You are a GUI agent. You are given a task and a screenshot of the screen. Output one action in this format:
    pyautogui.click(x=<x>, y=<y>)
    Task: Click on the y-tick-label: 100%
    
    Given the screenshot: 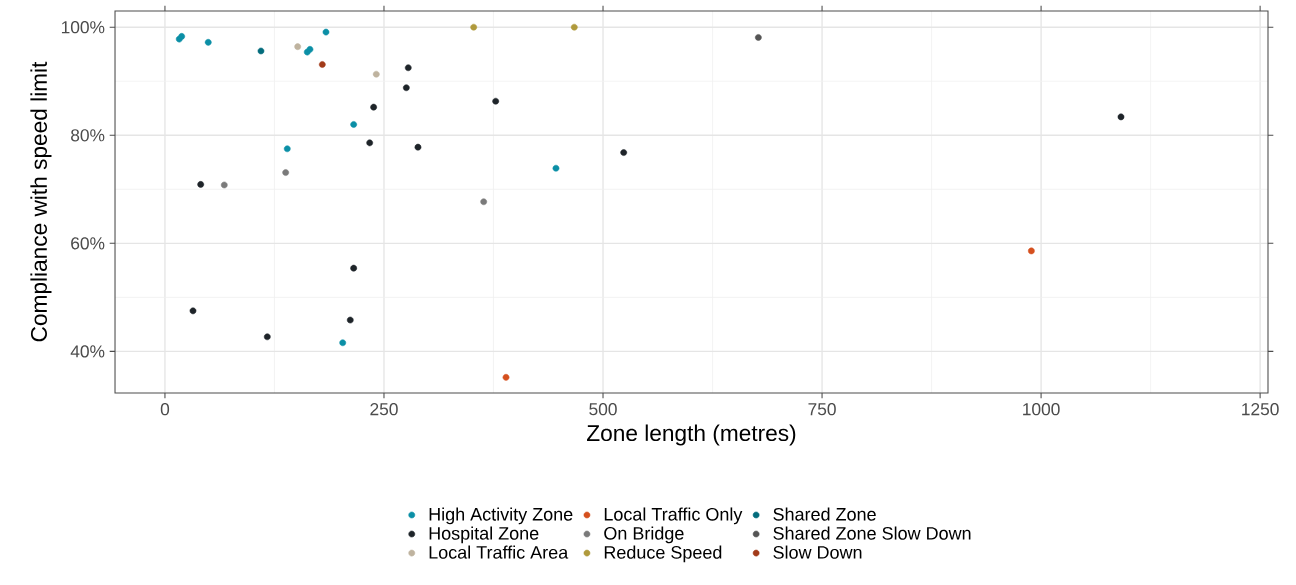 What is the action you would take?
    pyautogui.click(x=83, y=27)
    